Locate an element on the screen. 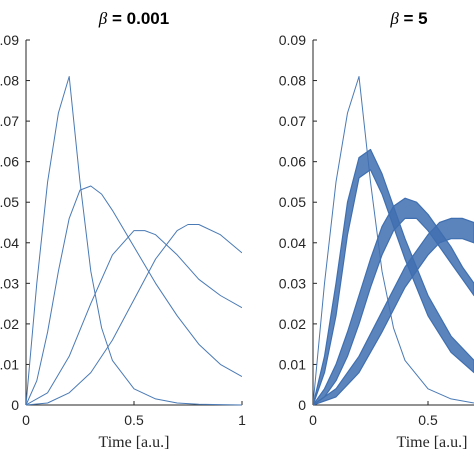 Image resolution: width=474 pixels, height=474 pixels. x-tick-label: 1 is located at coordinates (242, 420).